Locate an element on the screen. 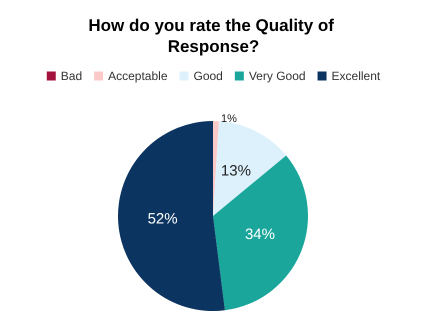  data-label: 13% is located at coordinates (235, 171).